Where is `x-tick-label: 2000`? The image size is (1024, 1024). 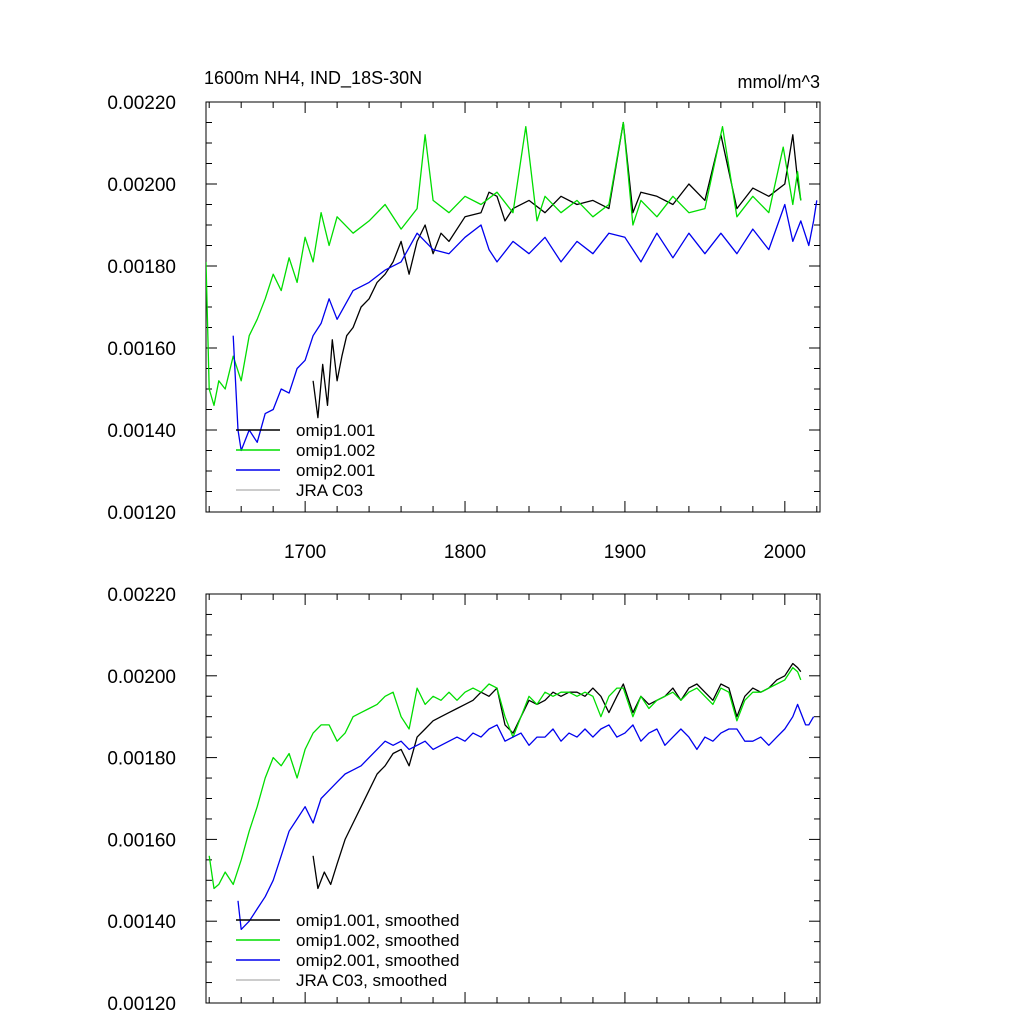 x-tick-label: 2000 is located at coordinates (785, 552).